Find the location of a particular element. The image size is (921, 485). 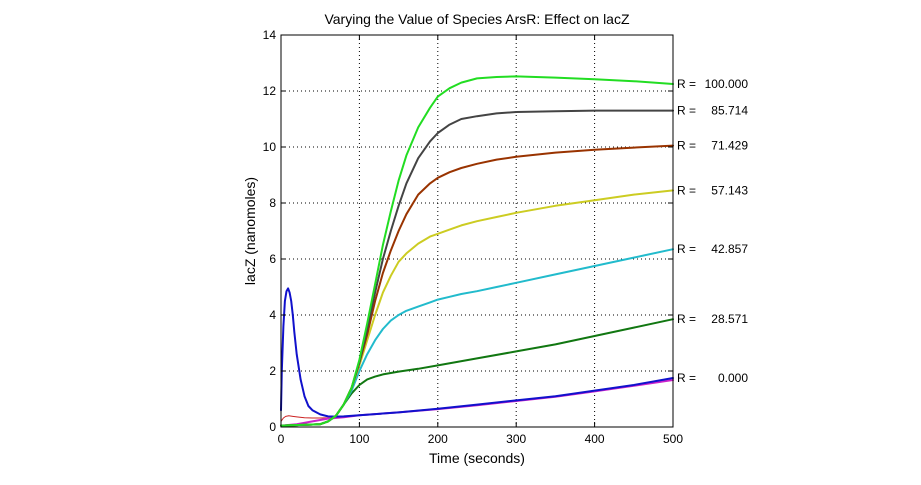

x-tick-label: 300 is located at coordinates (516, 439).